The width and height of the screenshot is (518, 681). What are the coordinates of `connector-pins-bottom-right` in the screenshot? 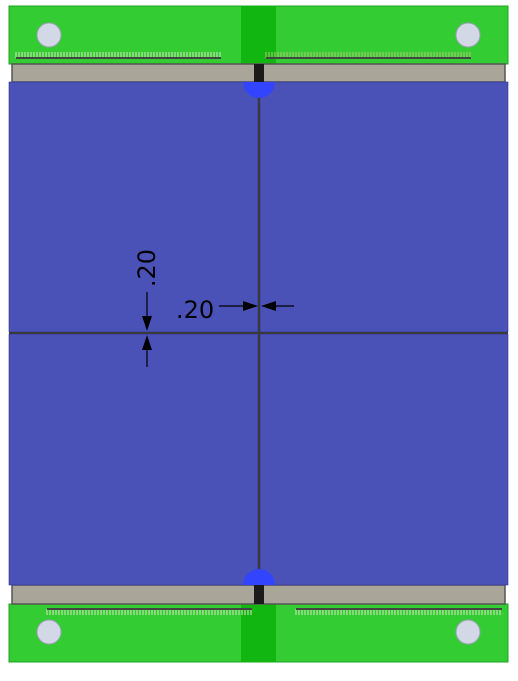 It's located at (398, 611).